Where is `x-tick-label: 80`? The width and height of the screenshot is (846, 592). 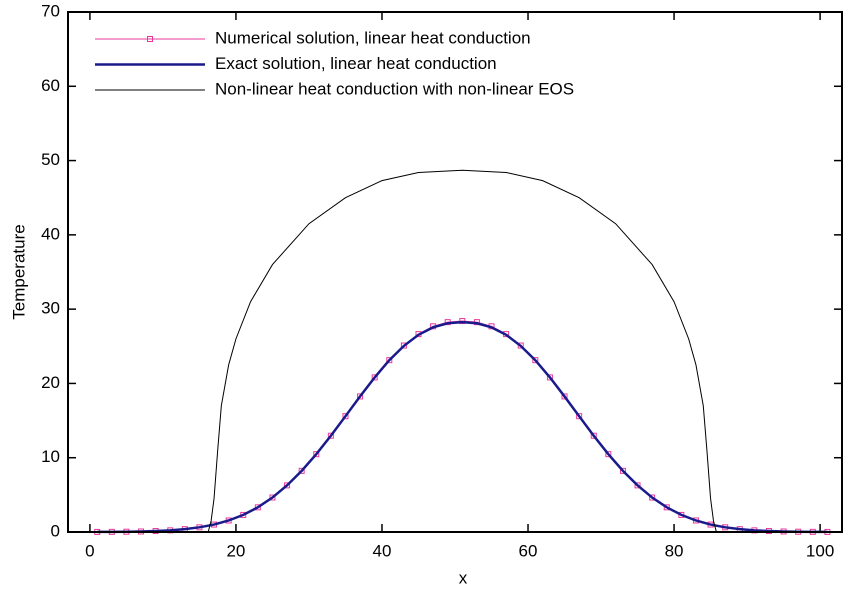
x-tick-label: 80 is located at coordinates (674, 550).